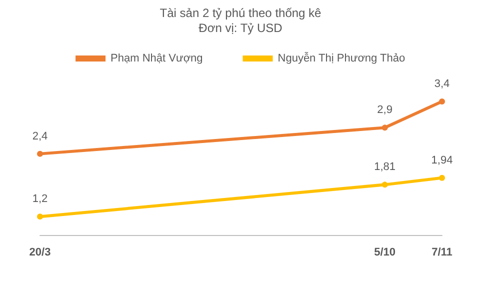 The width and height of the screenshot is (481, 288). I want to click on data-label: 3,4, so click(442, 84).